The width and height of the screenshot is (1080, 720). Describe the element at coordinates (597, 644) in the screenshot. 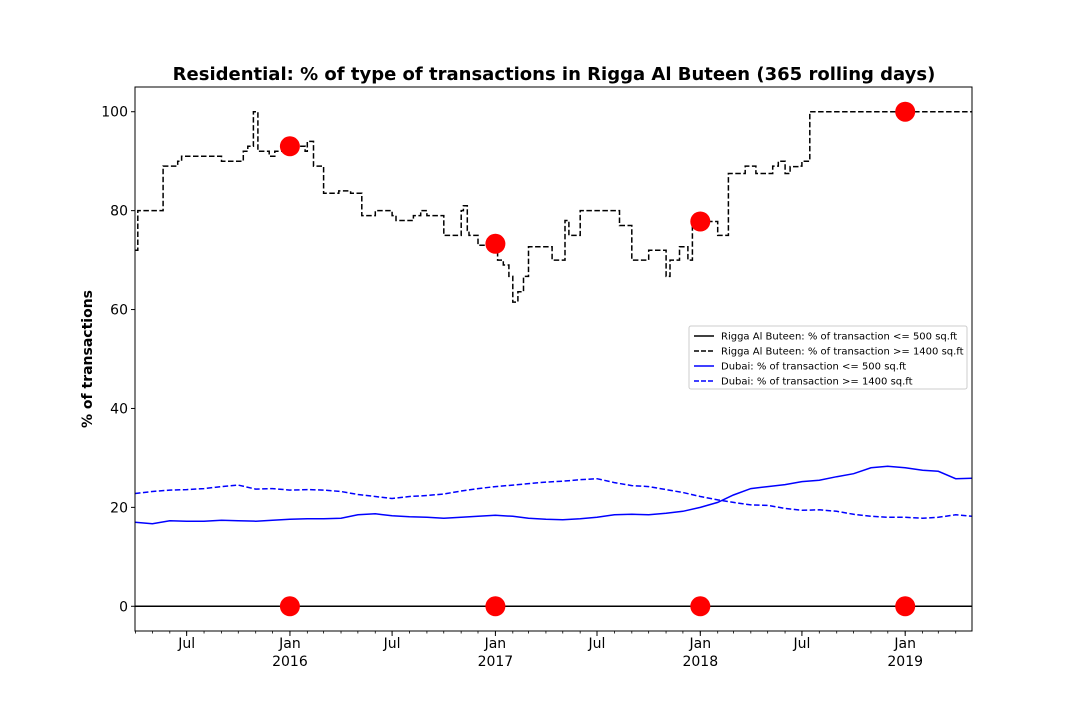

I see `x-tick-label-5: Jul` at that location.